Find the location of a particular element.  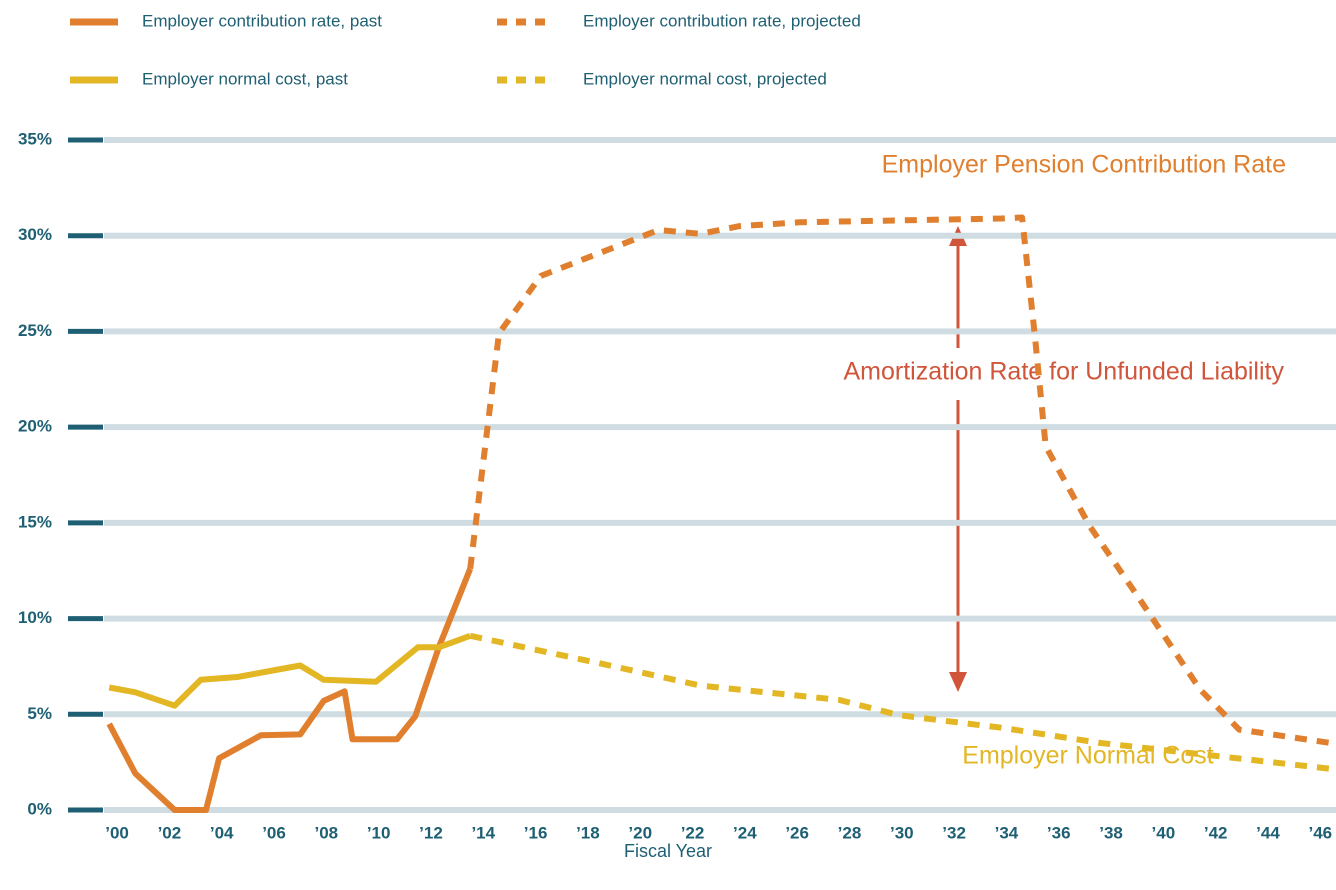

x-tick-label: ’26 is located at coordinates (797, 832).